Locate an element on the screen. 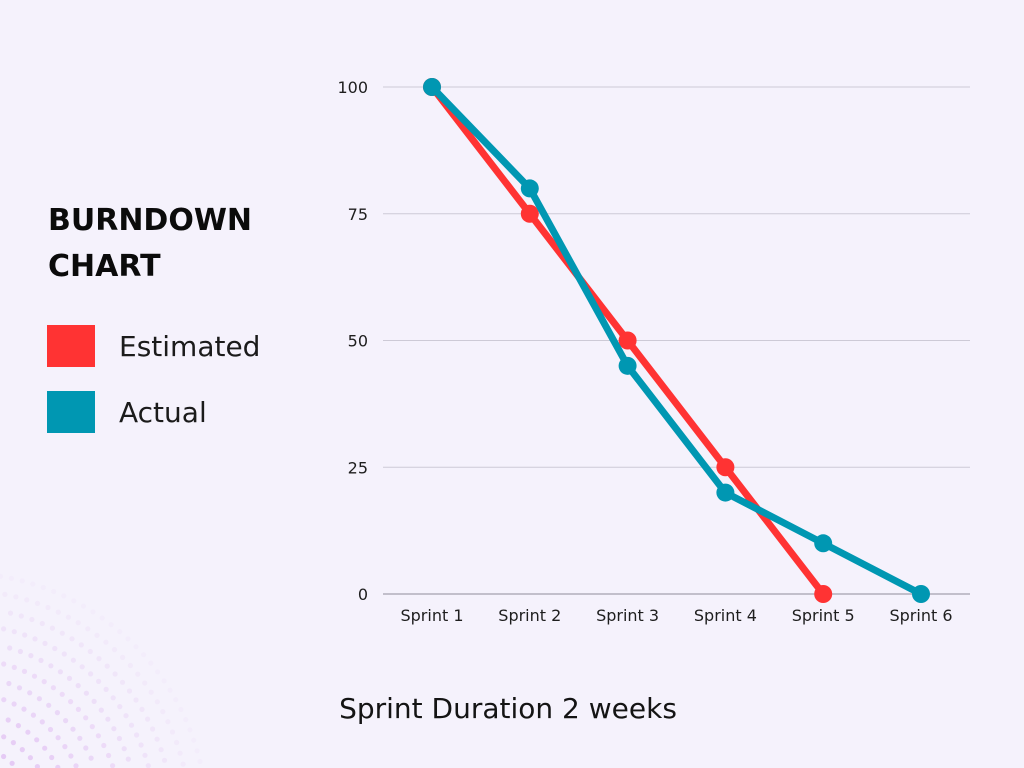 This screenshot has width=1024, height=768. legend-item-actual: Actual is located at coordinates (153, 412).